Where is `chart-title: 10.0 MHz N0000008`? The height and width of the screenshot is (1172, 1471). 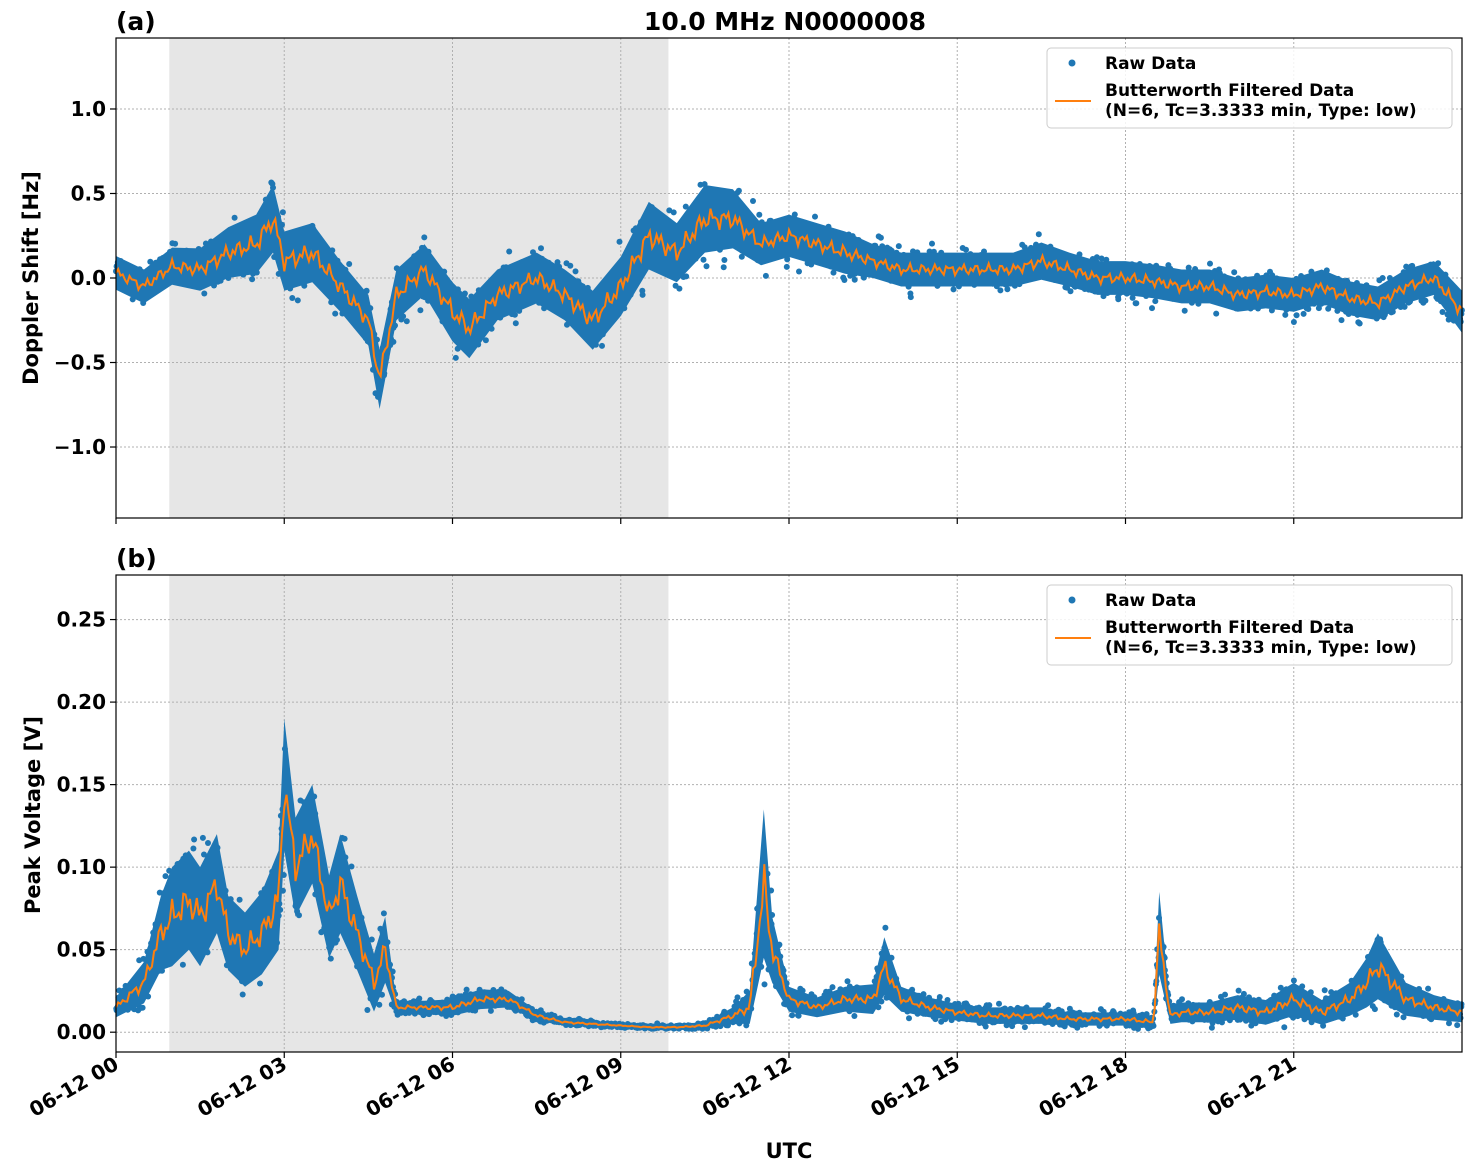 chart-title: 10.0 MHz N0000008 is located at coordinates (785, 21).